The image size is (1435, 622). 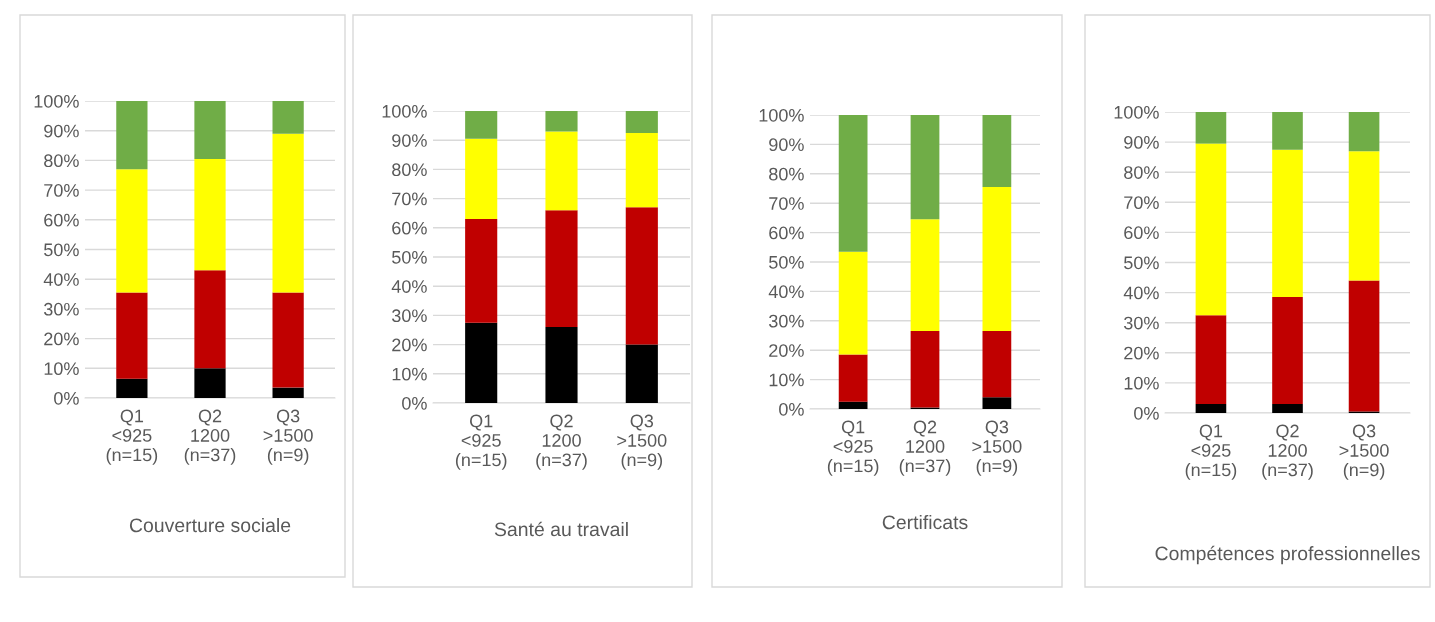 What do you see at coordinates (561, 529) in the screenshot?
I see `text: Santé au travail` at bounding box center [561, 529].